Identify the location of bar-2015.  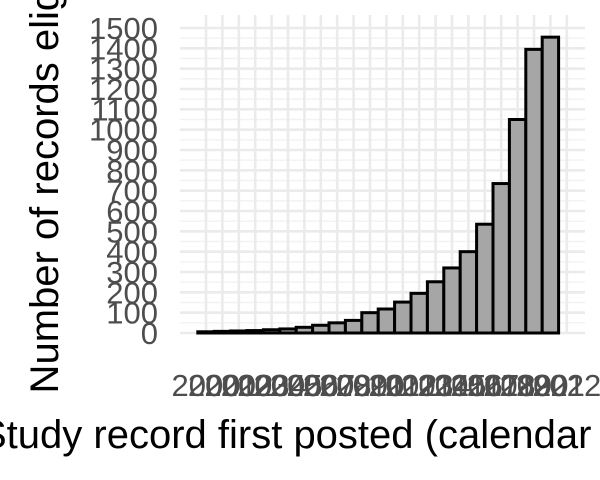
(452, 300).